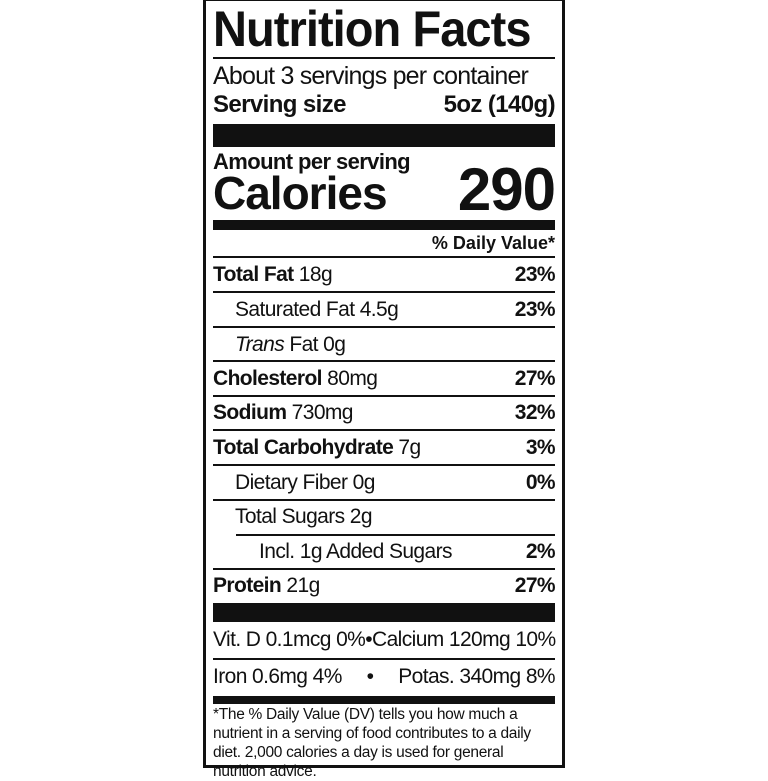 This screenshot has width=768, height=781. I want to click on vitamin-row-1: Vit. D 0.1mcg 0% • Calcium 120mg 10%, so click(384, 639).